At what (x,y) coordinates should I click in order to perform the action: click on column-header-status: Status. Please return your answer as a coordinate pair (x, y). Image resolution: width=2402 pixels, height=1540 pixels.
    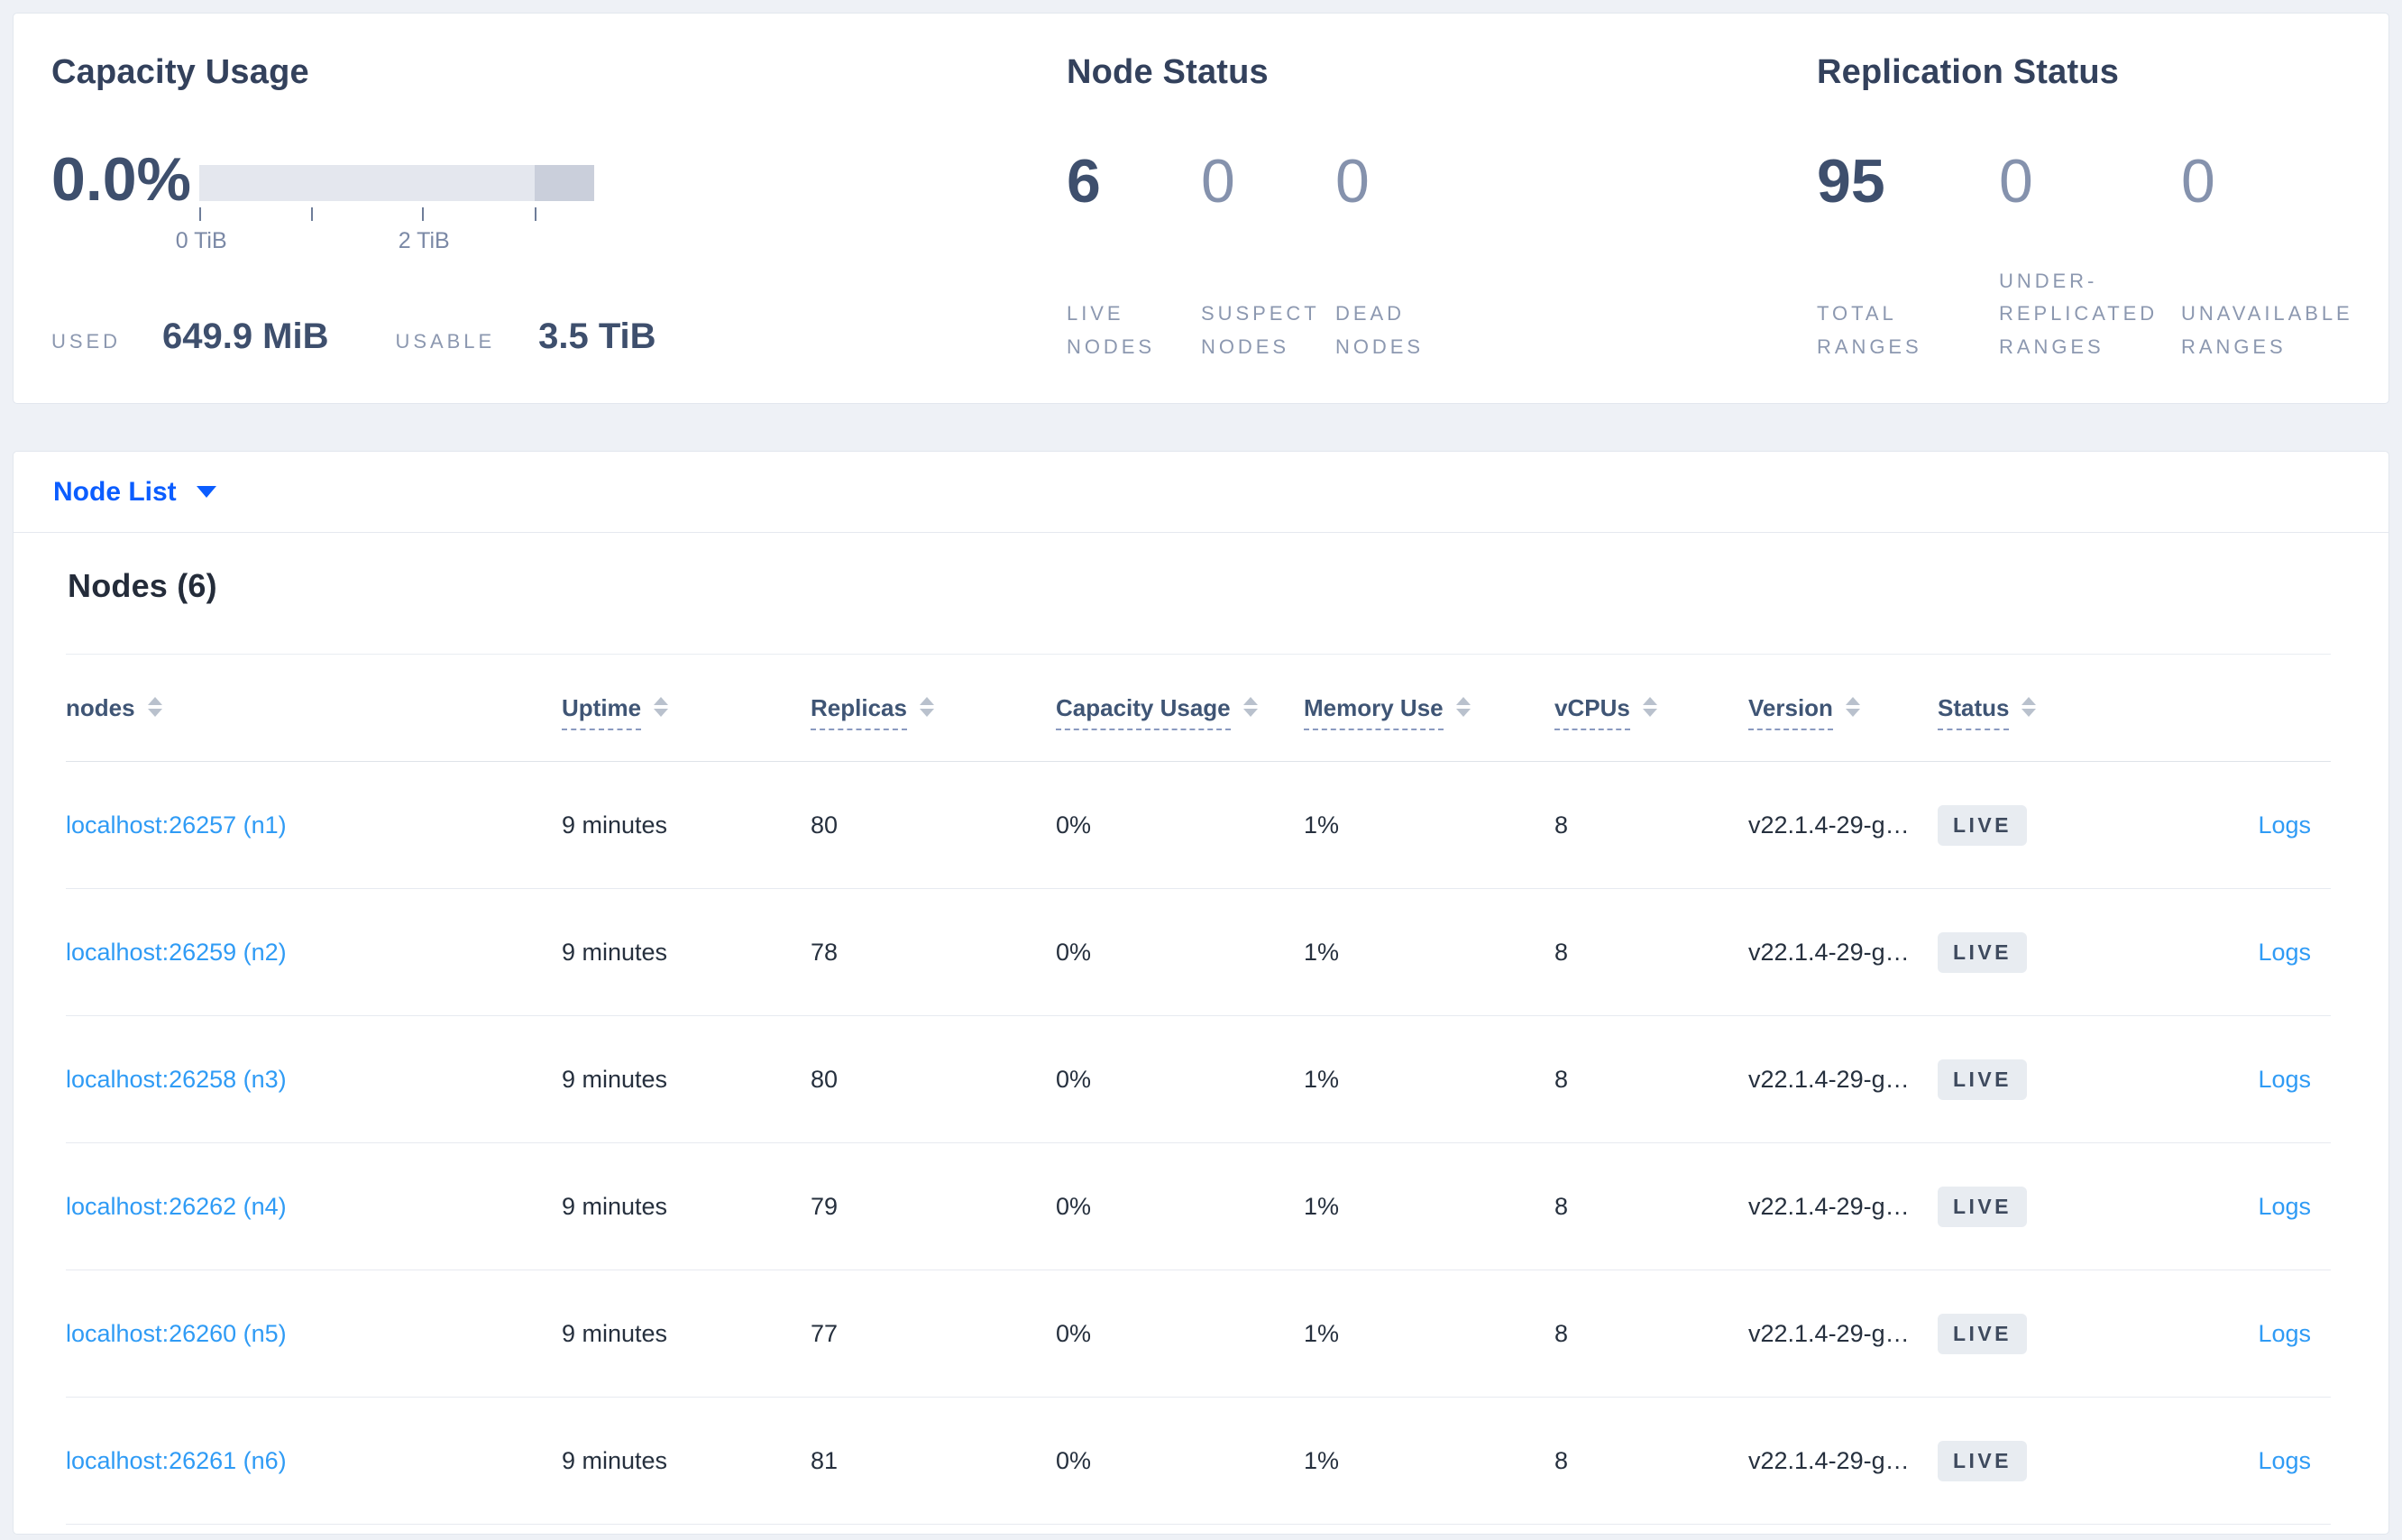
    Looking at the image, I should click on (2046, 711).